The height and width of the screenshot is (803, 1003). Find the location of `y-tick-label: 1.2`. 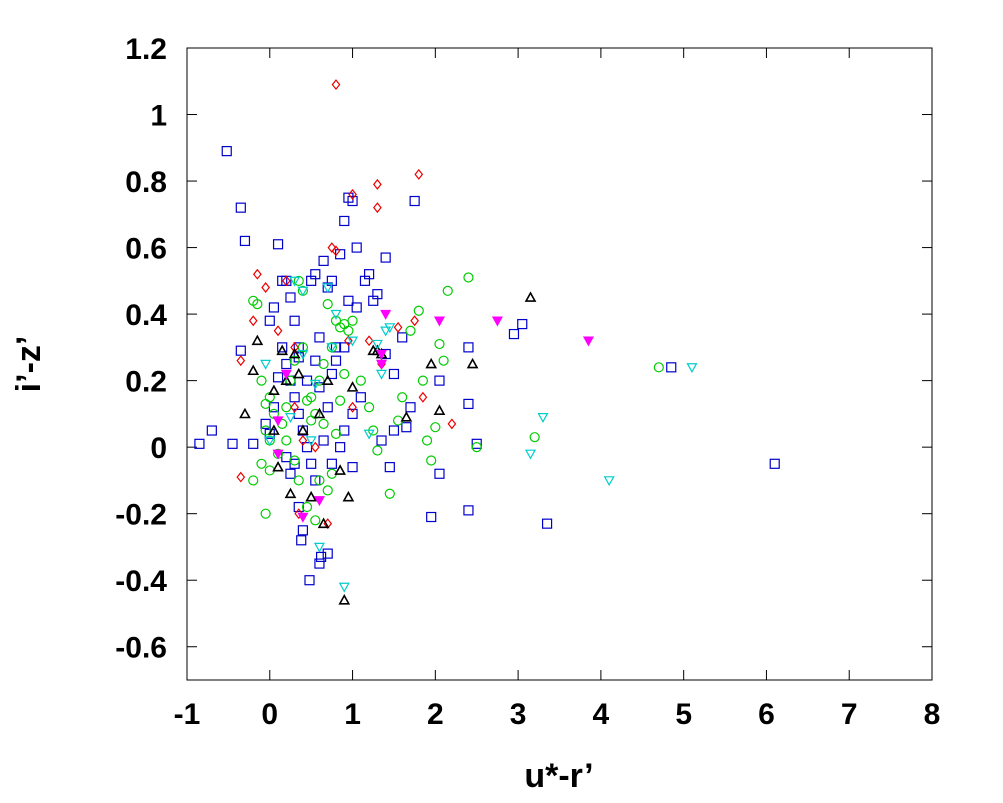

y-tick-label: 1.2 is located at coordinates (146, 49).